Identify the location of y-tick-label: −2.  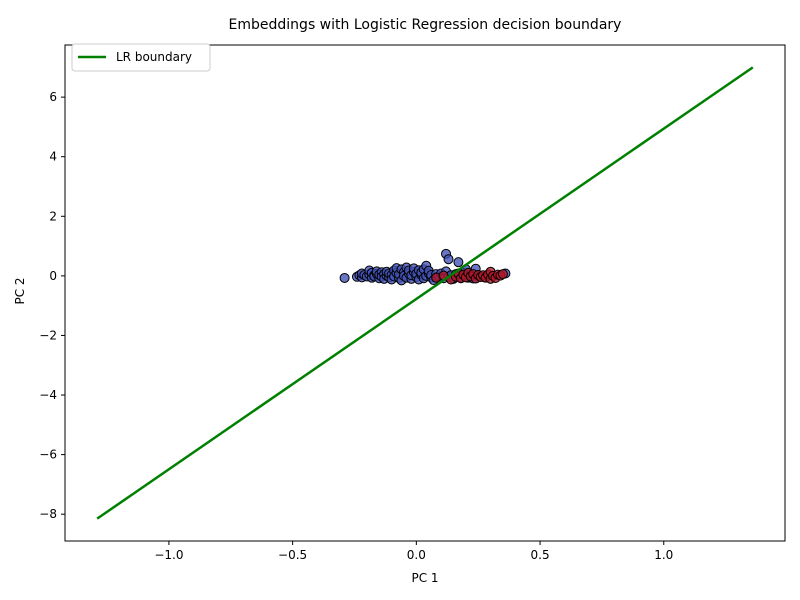
(48, 335).